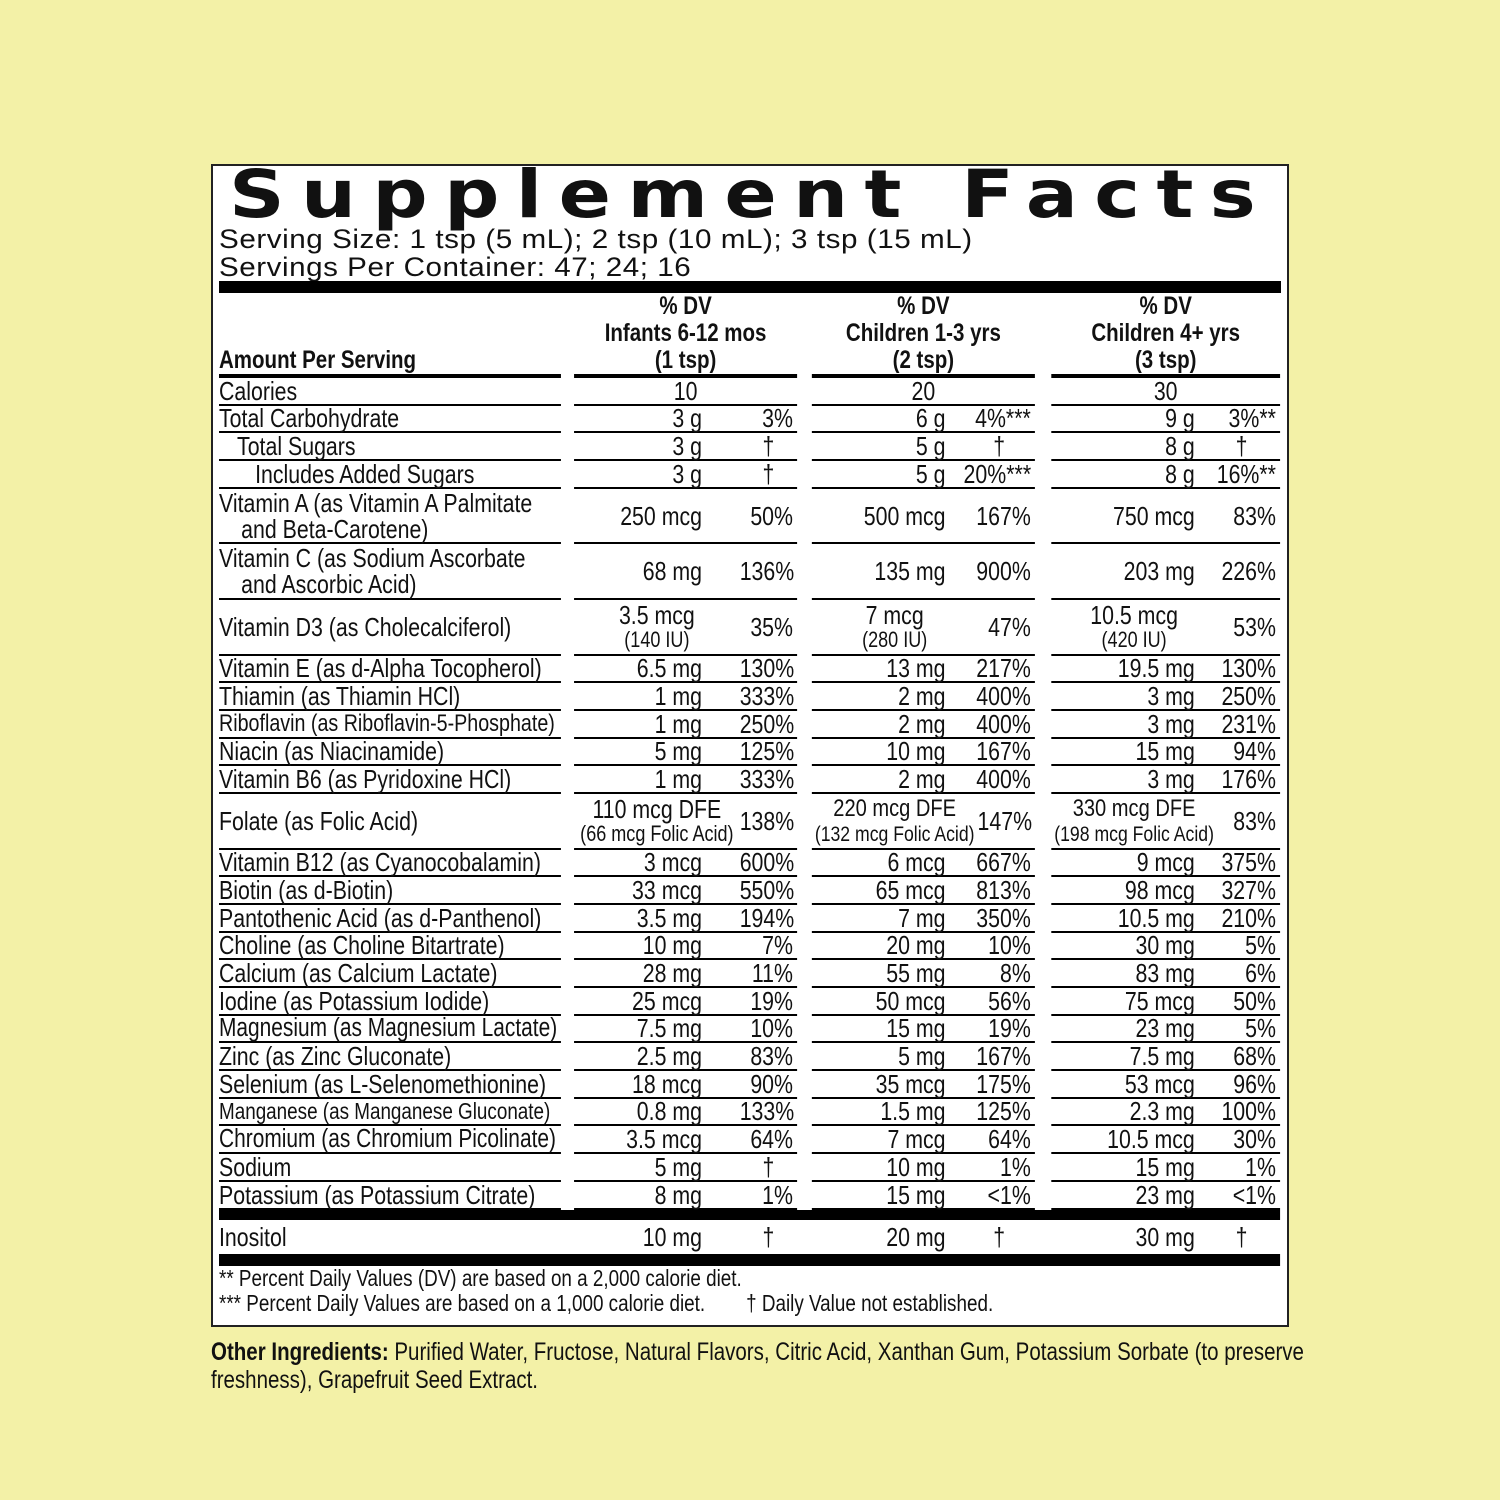 This screenshot has height=1500, width=1500. I want to click on value-cell: 250 mcg 50%, so click(686, 517).